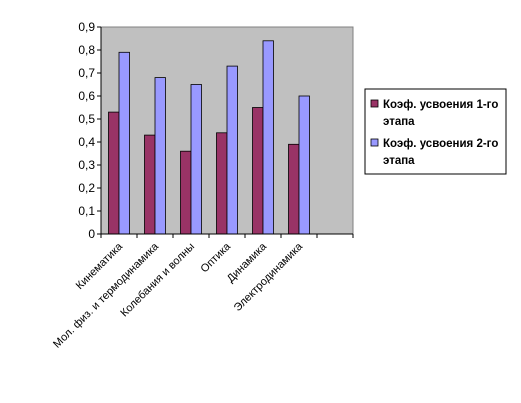  Describe the element at coordinates (86, 96) in the screenshot. I see `y-tick-label: 0,6` at that location.